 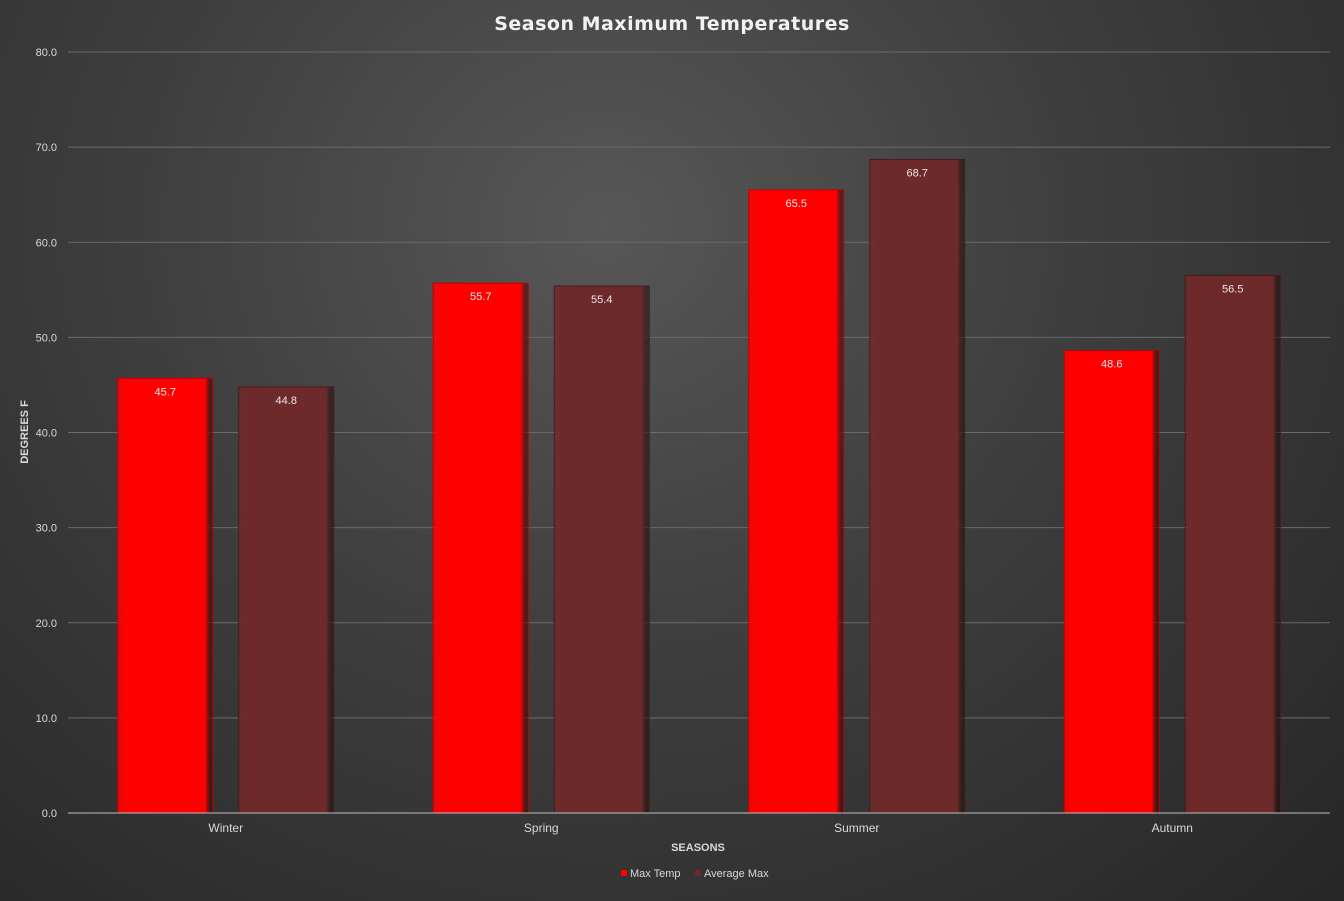 I want to click on data-label: 56.5, so click(x=1232, y=290).